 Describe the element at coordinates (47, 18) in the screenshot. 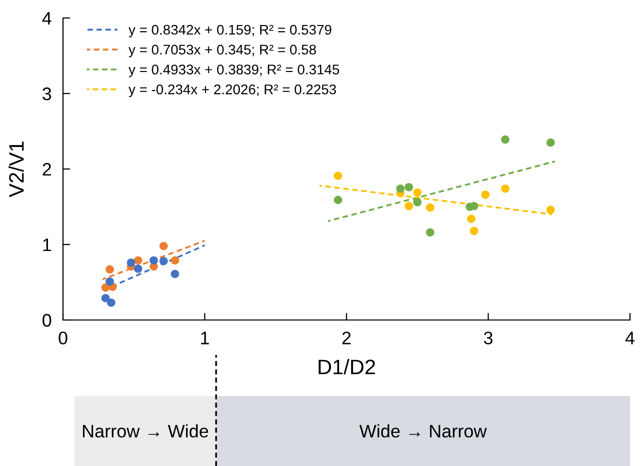

I see `y-tick-label: 4` at that location.